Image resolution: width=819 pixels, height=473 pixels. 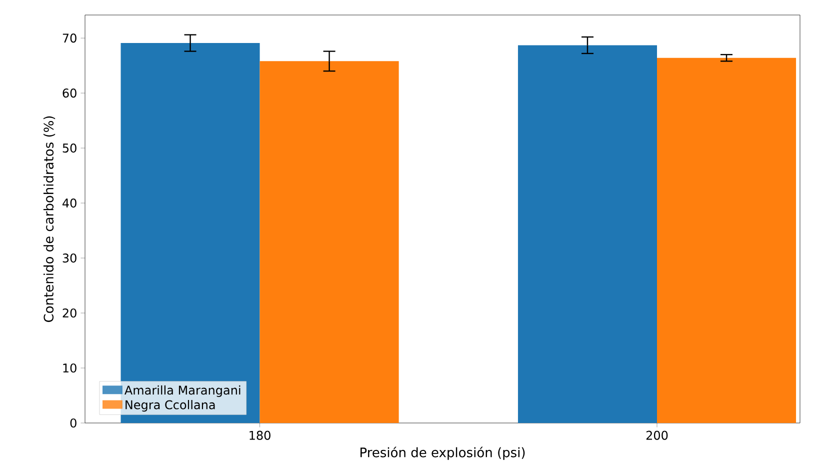 I want to click on y-axis-title: Contenido de carbohidratos (%), so click(x=49, y=219).